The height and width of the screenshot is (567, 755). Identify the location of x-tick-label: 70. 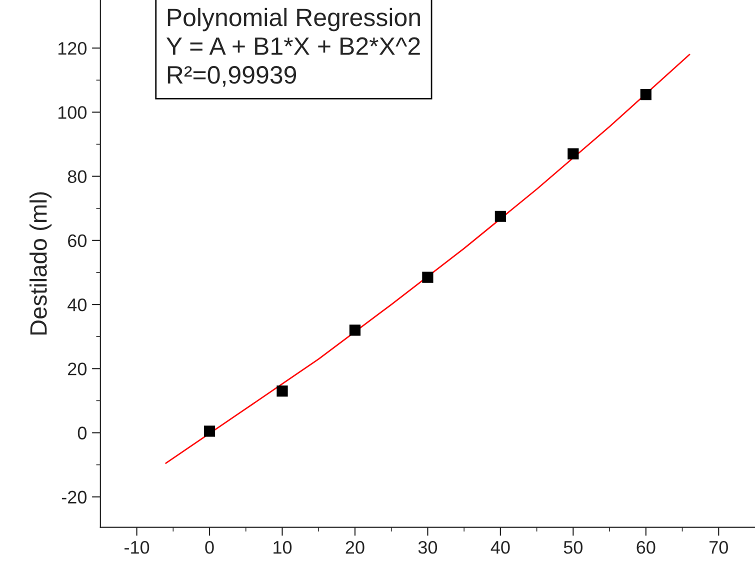
(719, 547).